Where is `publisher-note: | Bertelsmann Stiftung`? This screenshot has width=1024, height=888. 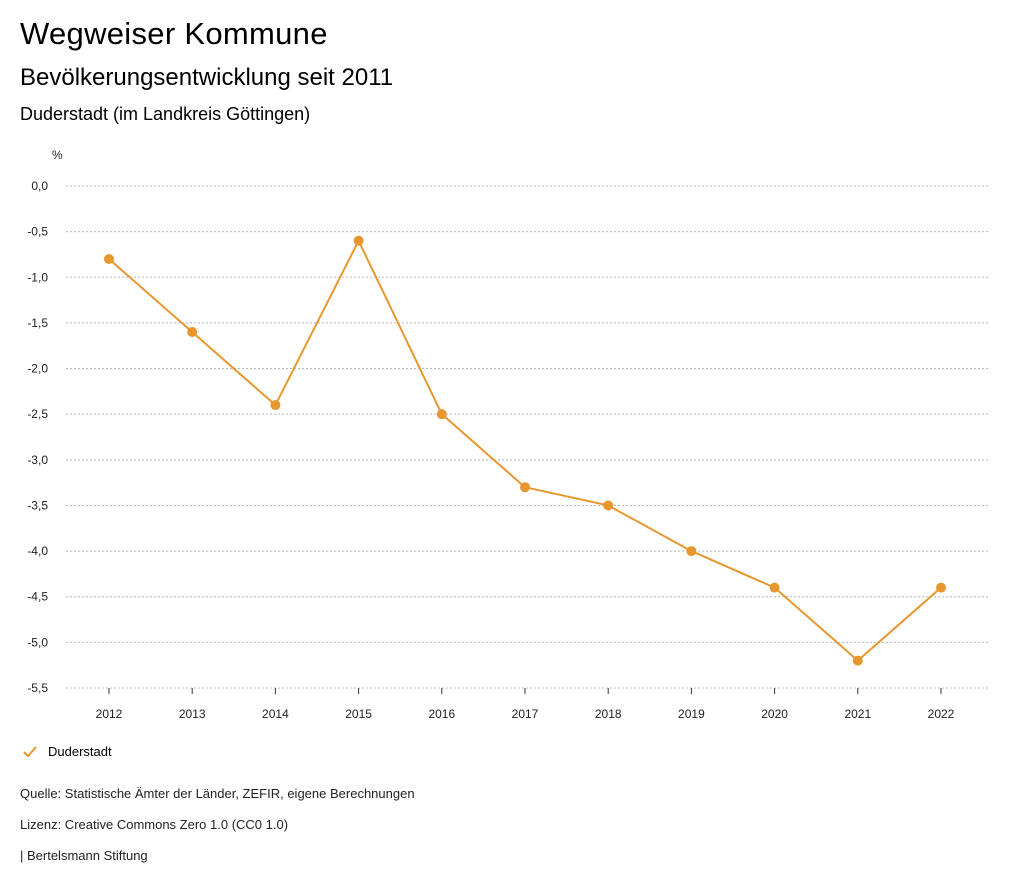
publisher-note: | Bertelsmann Stiftung is located at coordinates (84, 855).